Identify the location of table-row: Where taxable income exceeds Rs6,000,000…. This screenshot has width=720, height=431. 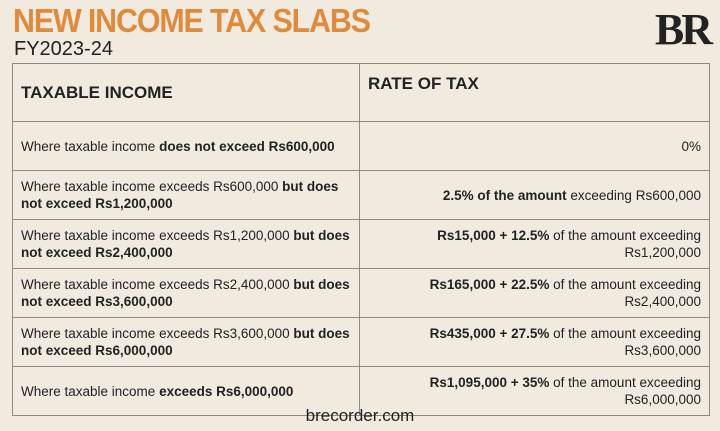
(361, 391).